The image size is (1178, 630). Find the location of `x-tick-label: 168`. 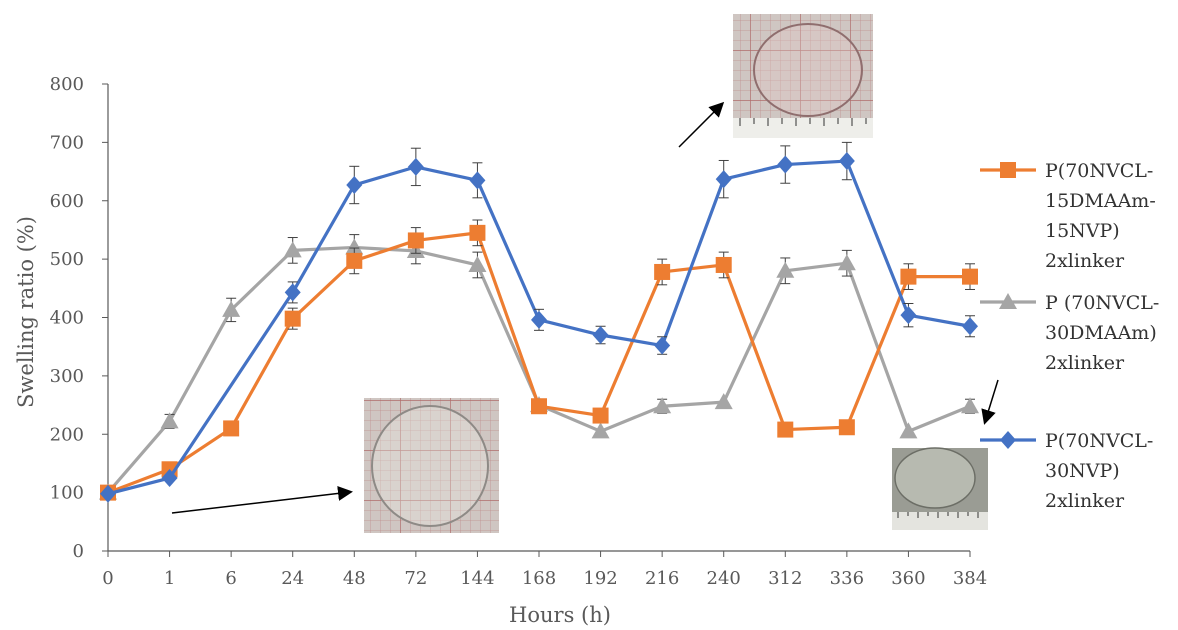

x-tick-label: 168 is located at coordinates (539, 578).